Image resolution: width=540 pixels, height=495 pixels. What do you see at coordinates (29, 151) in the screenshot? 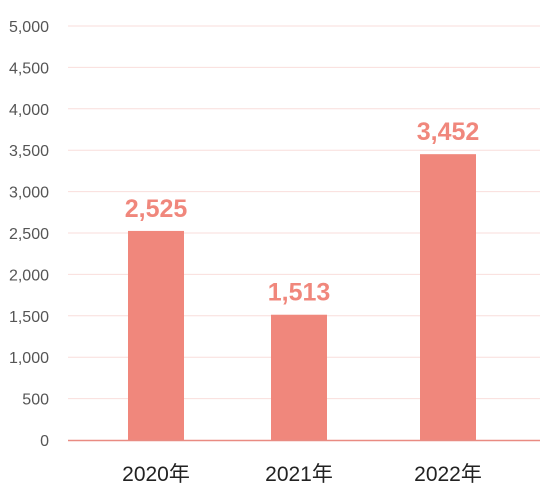
I see `y-tick-label: 3,500` at bounding box center [29, 151].